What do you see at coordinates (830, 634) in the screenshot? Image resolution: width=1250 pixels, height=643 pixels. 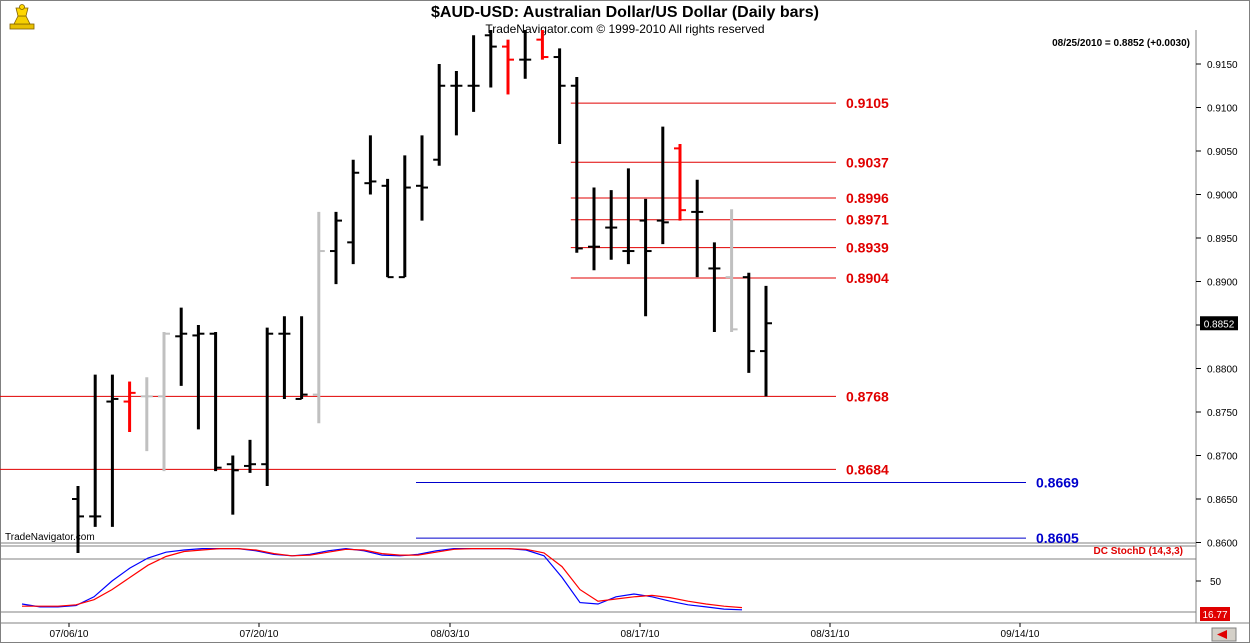 I see `x-tick-label: 08/31/10` at bounding box center [830, 634].